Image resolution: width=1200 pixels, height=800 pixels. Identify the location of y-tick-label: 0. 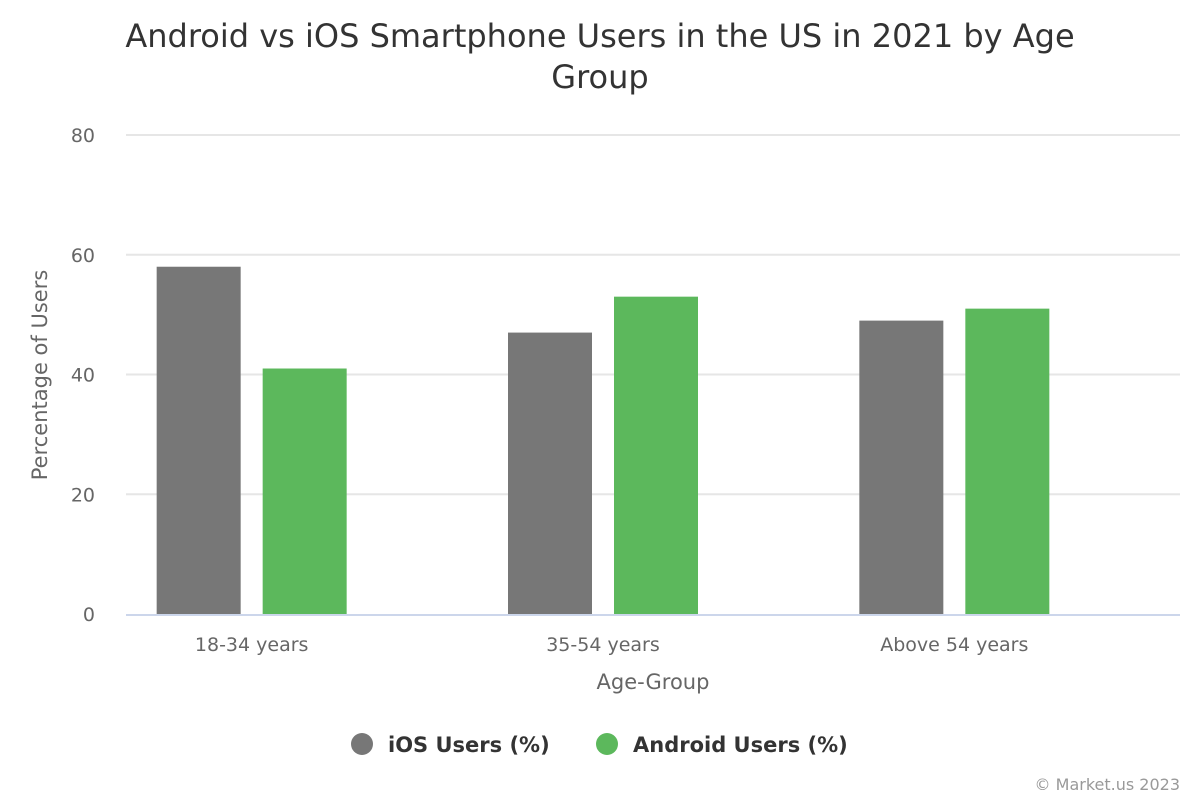
(89, 615).